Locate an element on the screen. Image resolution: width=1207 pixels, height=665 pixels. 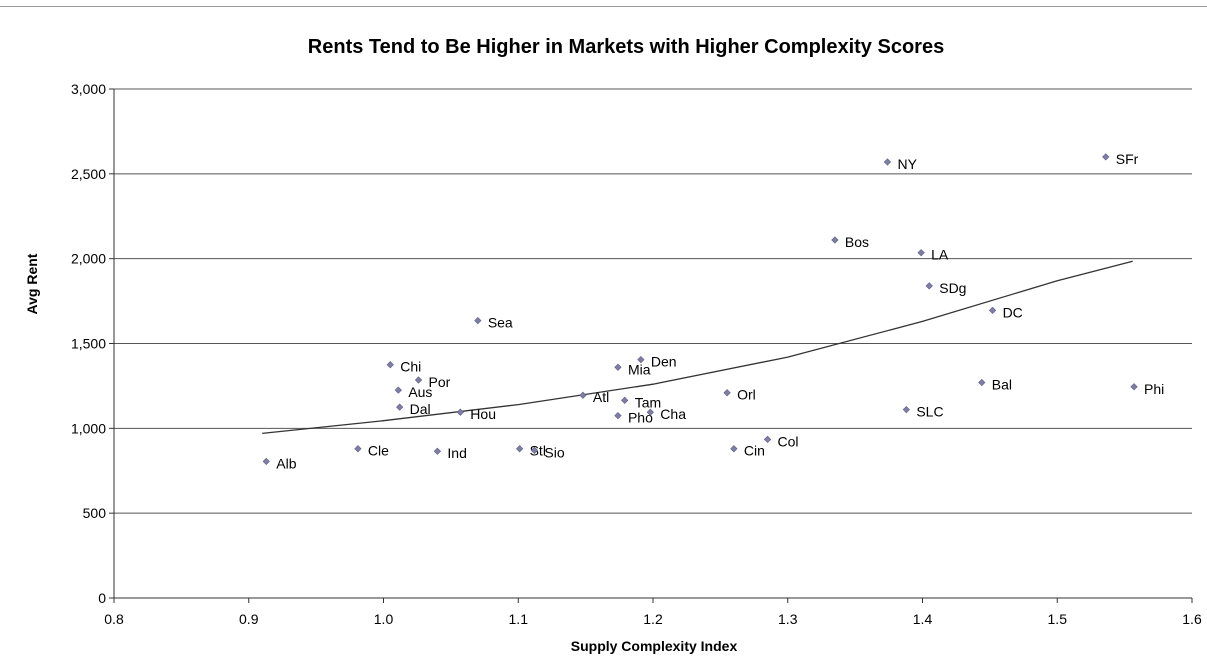
x-tick-label: 1.2 is located at coordinates (653, 619).